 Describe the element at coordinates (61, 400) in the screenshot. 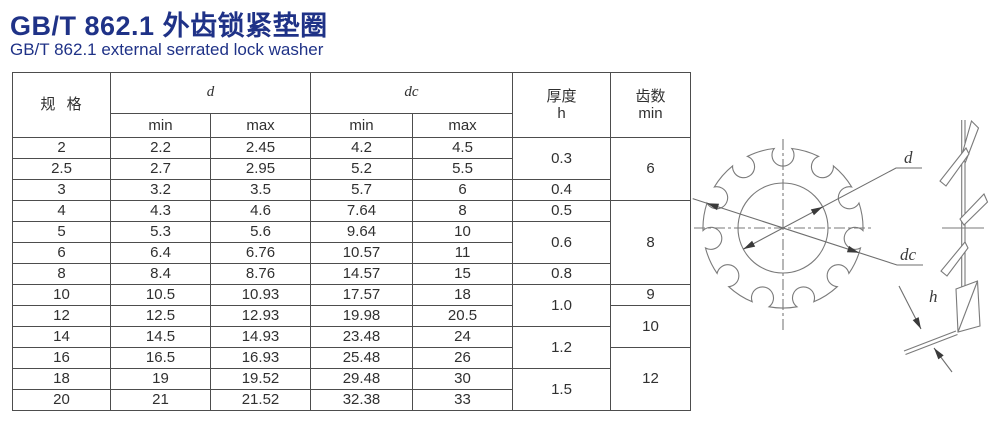

I see `spec-cell: 20` at that location.